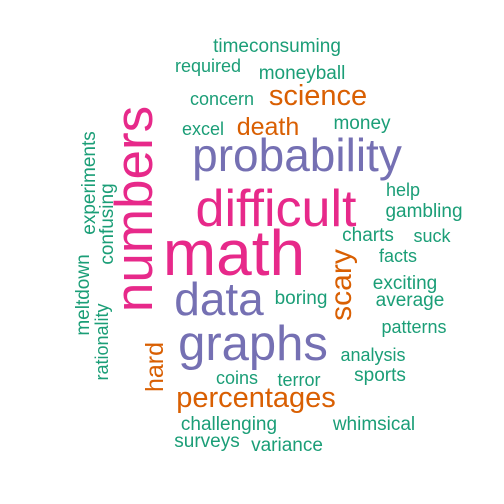 This screenshot has width=504, height=504. What do you see at coordinates (287, 445) in the screenshot?
I see `word-variance: variance` at bounding box center [287, 445].